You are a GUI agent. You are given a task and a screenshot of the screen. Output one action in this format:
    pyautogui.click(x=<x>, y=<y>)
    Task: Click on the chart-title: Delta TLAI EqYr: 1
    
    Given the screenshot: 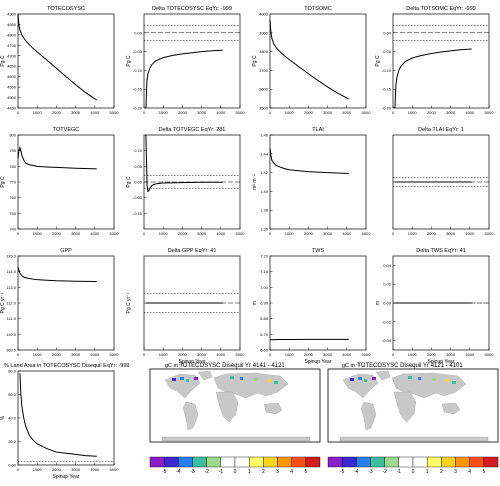 What is the action you would take?
    pyautogui.click(x=441, y=130)
    